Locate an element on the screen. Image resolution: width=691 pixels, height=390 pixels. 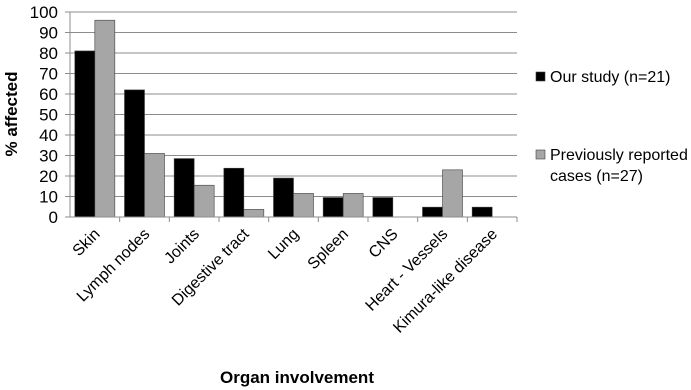
y-tick-label: 100 is located at coordinates (44, 12).